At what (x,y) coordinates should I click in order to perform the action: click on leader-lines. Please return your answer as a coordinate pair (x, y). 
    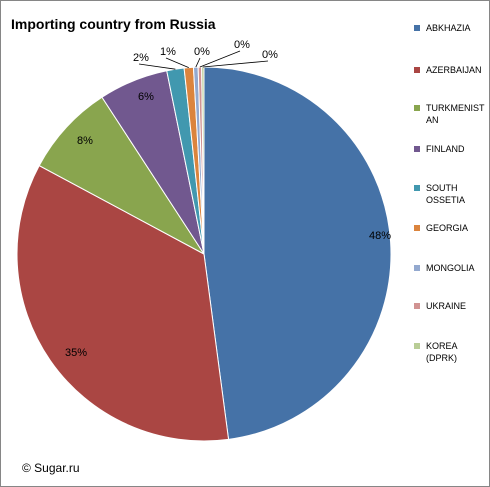
    Looking at the image, I should click on (203, 60).